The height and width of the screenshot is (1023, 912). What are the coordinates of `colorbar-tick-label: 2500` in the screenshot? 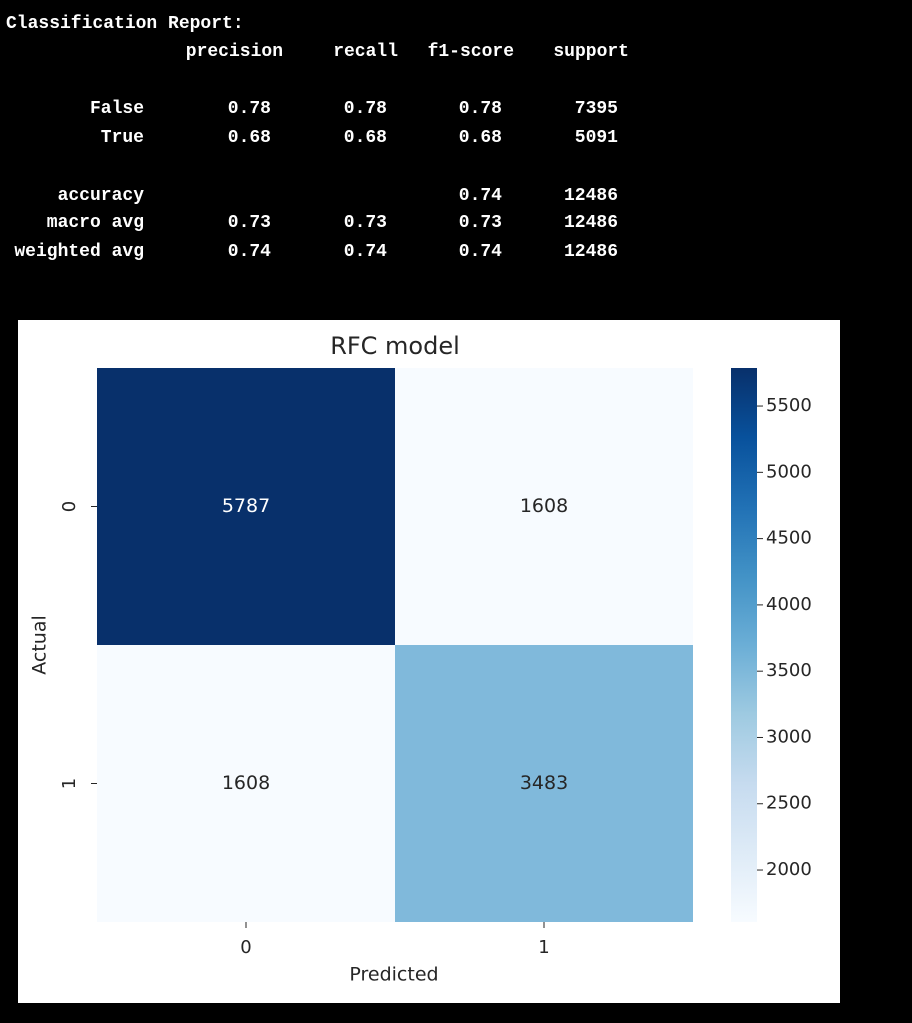 It's located at (789, 803).